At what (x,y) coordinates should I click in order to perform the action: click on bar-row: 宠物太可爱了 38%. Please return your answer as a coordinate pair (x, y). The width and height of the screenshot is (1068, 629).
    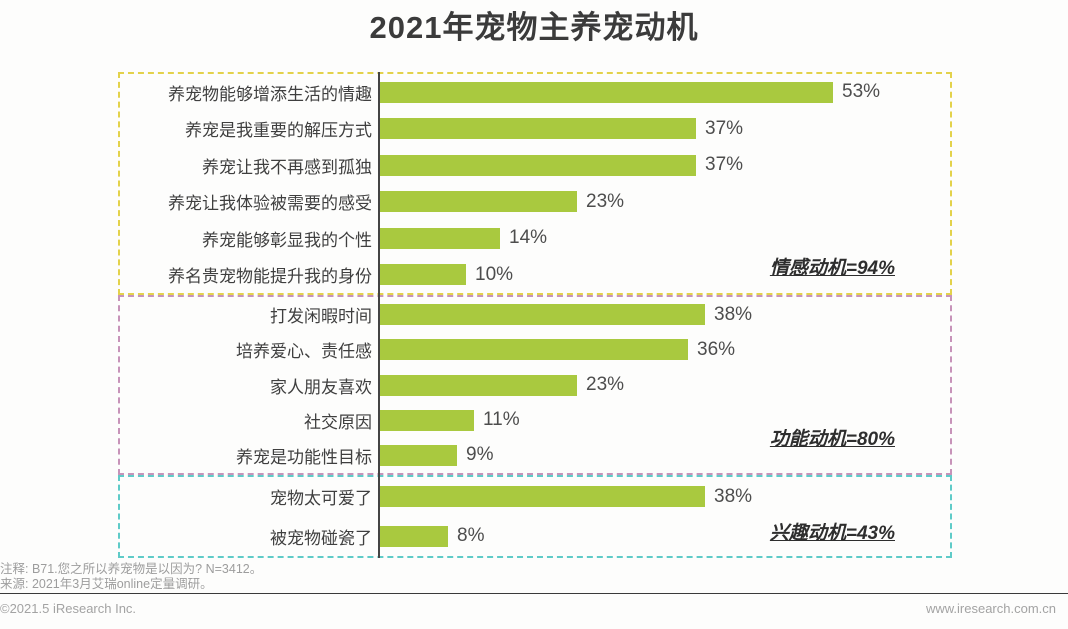
    Looking at the image, I should click on (535, 497).